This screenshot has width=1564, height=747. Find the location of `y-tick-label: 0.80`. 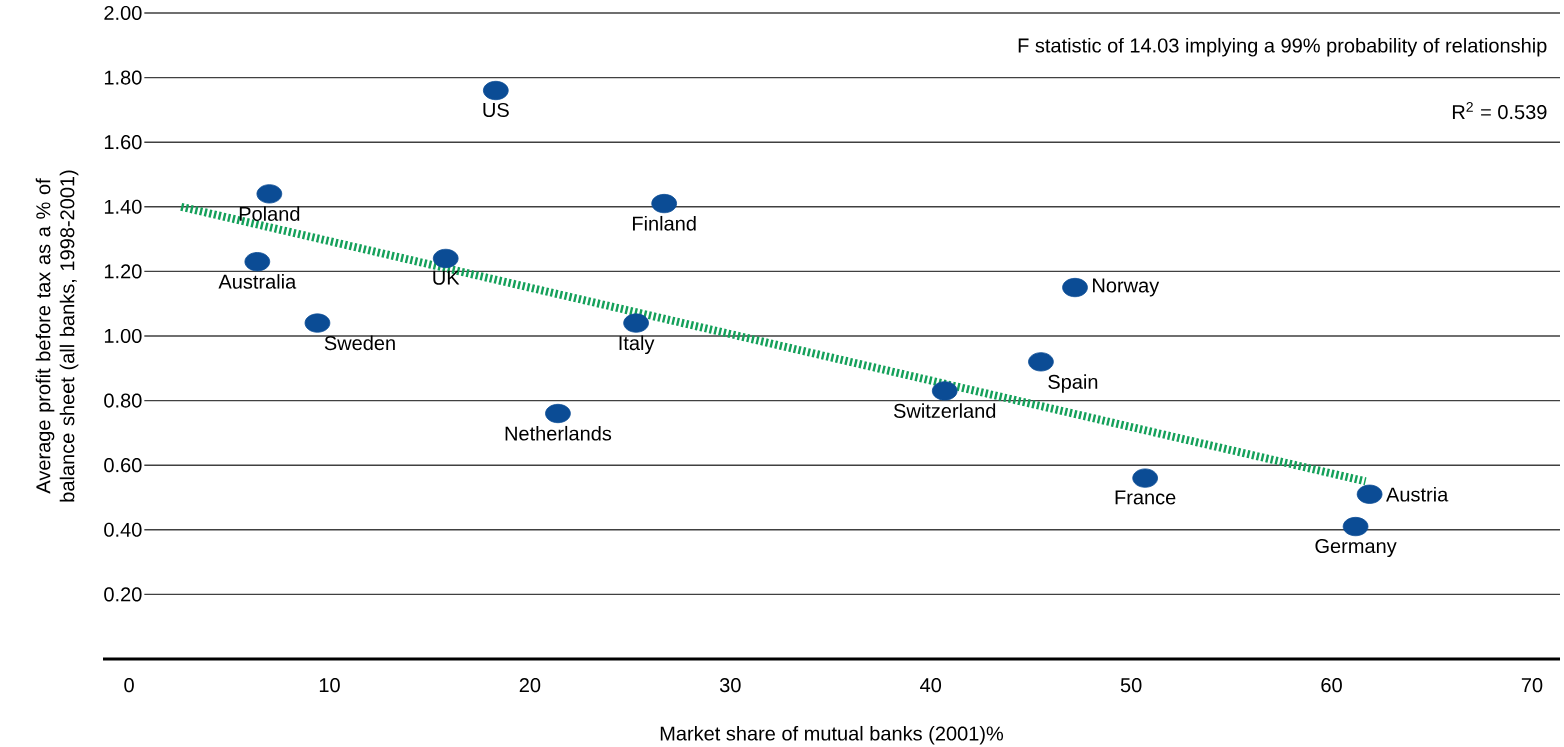

y-tick-label: 0.80 is located at coordinates (123, 400).